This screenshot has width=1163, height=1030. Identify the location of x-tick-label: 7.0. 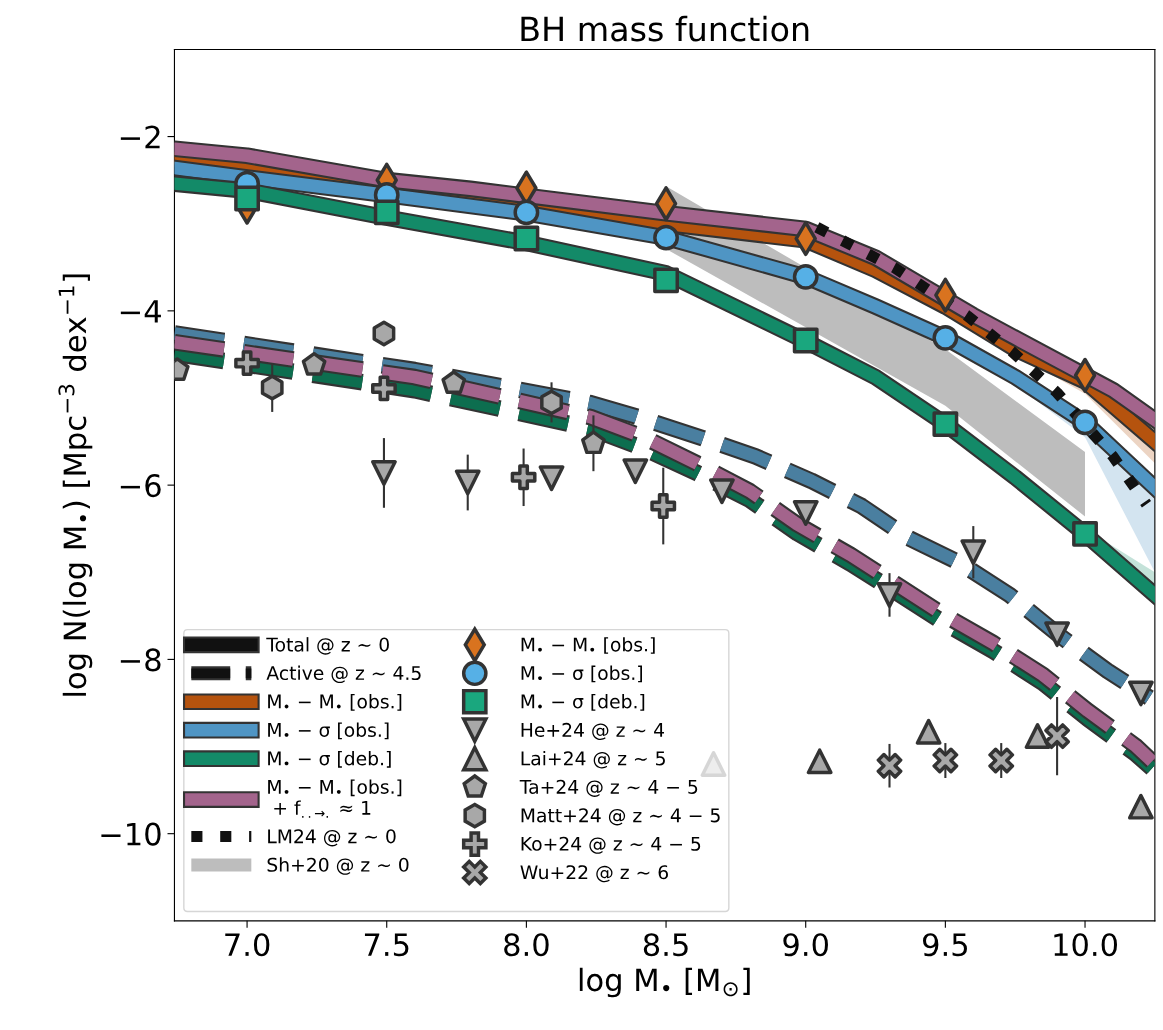
(247, 945).